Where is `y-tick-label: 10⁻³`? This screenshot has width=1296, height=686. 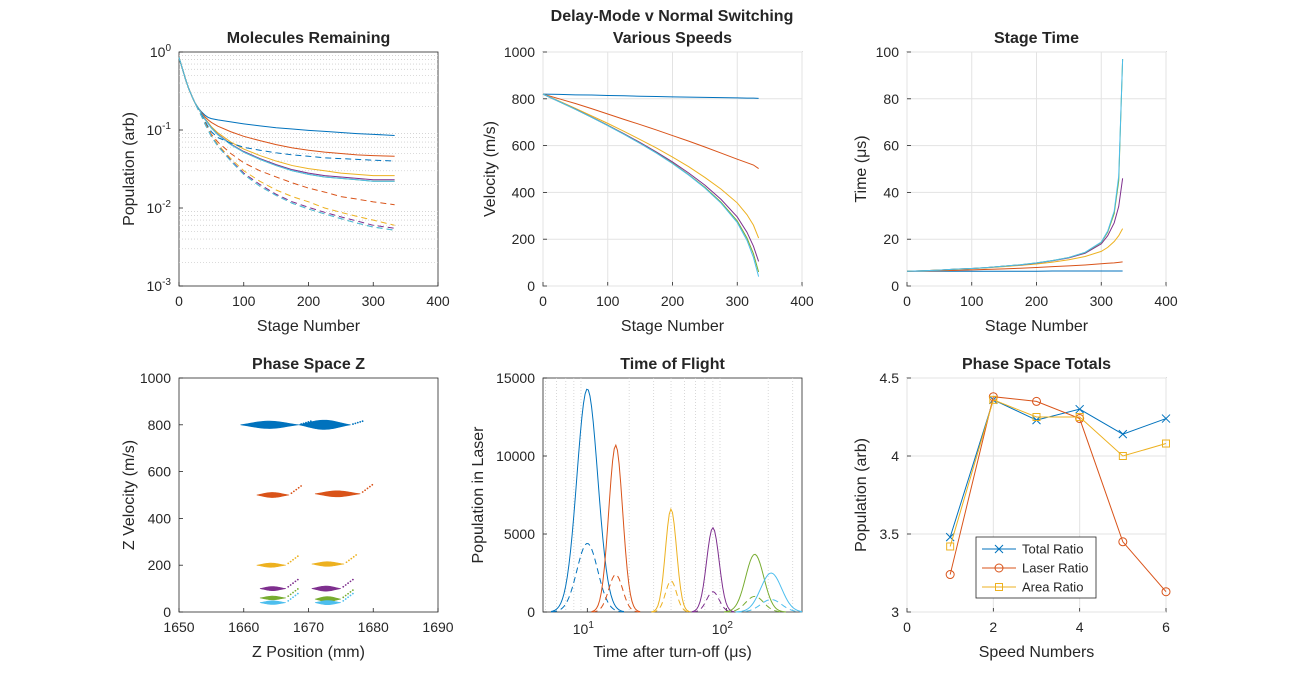 y-tick-label: 10⁻³ is located at coordinates (159, 285).